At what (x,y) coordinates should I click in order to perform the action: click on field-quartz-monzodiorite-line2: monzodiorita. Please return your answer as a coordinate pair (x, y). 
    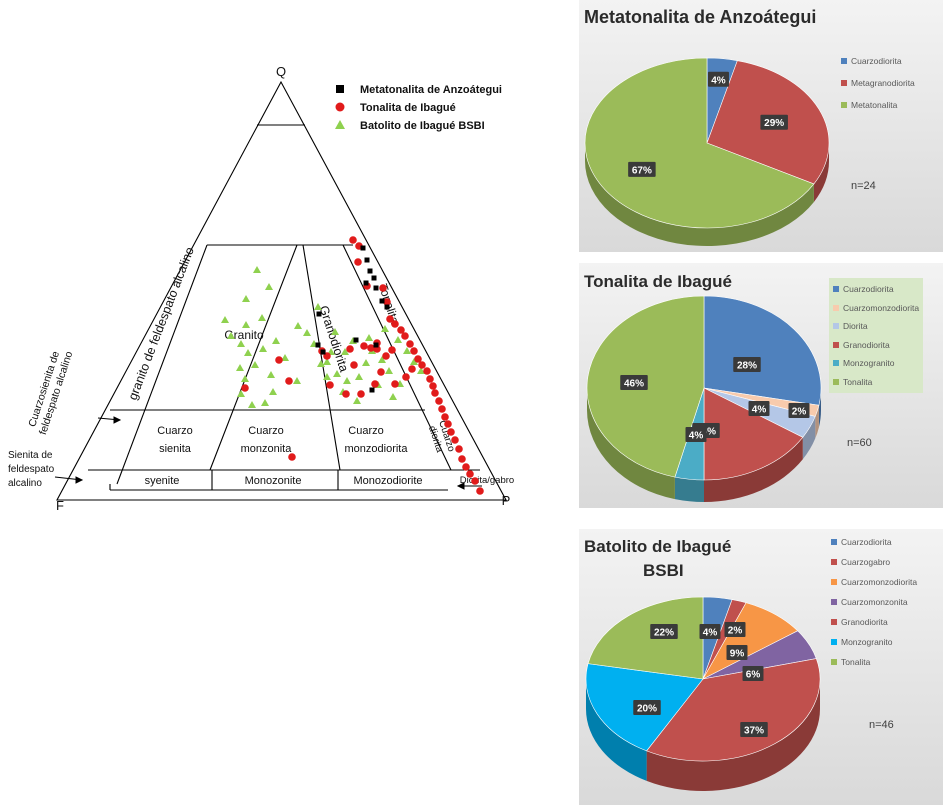
    Looking at the image, I should click on (377, 449).